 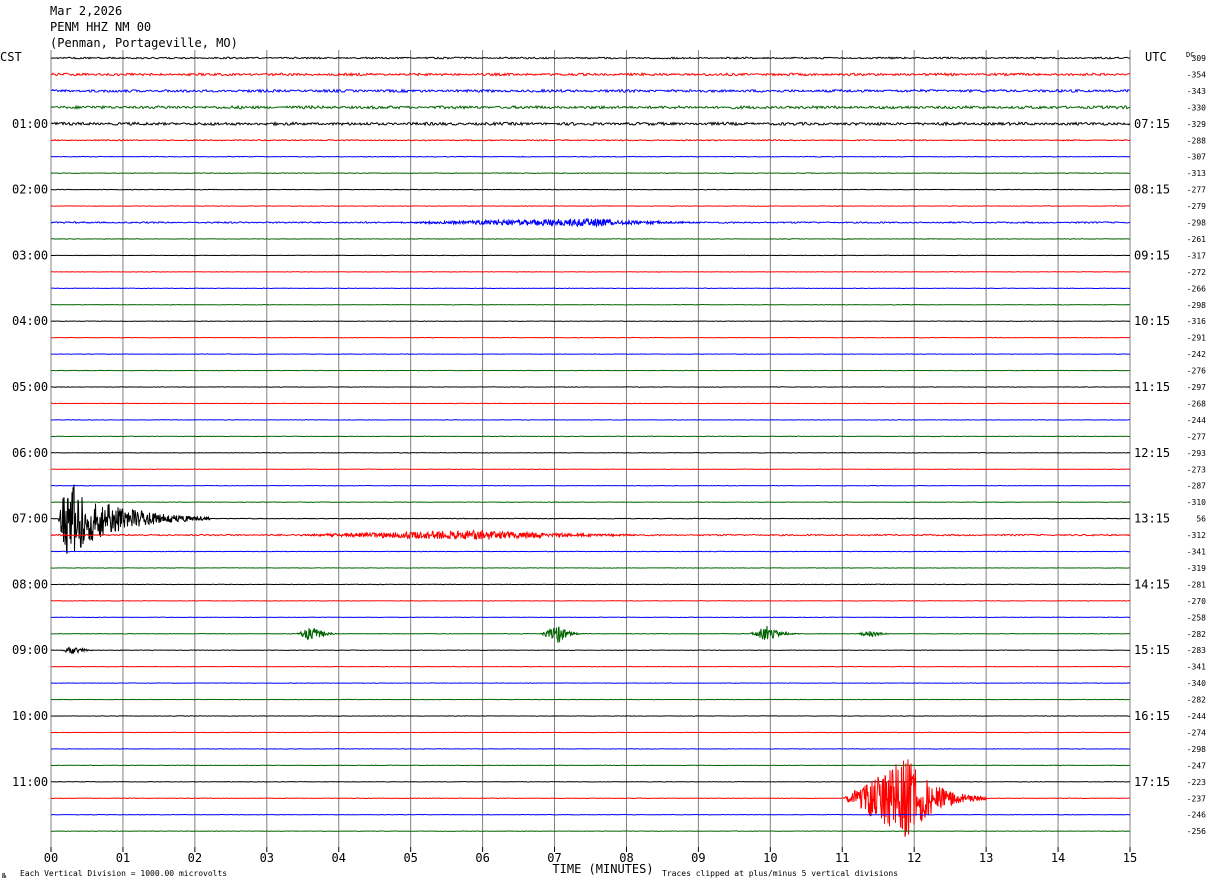 What do you see at coordinates (626, 858) in the screenshot?
I see `x-tick-label: 08` at bounding box center [626, 858].